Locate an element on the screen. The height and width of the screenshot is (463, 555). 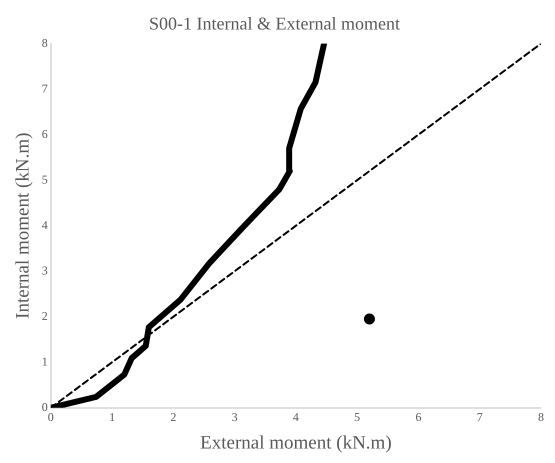
y-axis-title: Internal moment (kN.m) is located at coordinates (23, 225).